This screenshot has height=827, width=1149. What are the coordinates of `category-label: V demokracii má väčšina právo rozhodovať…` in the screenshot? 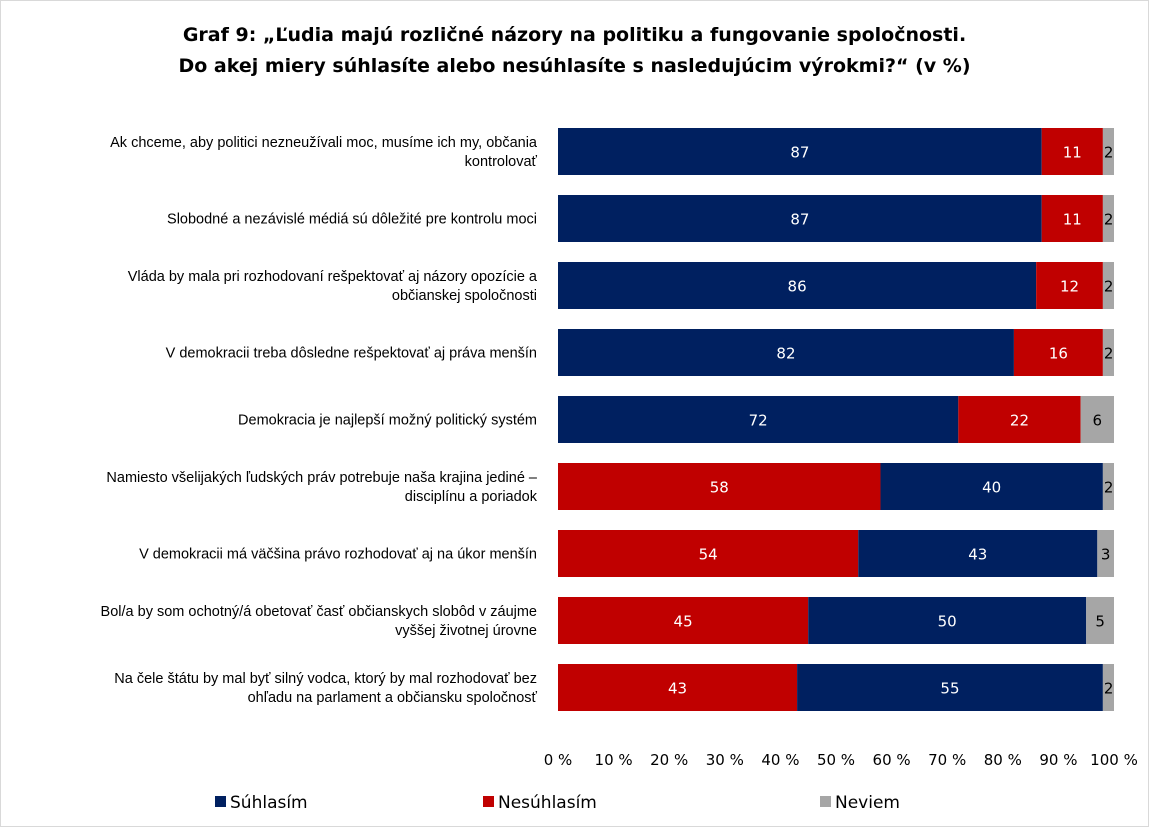 It's located at (338, 555).